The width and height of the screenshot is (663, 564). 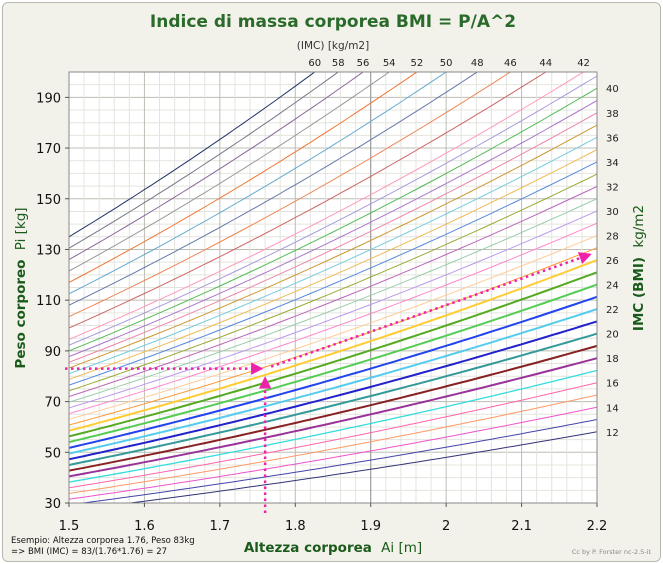 What do you see at coordinates (612, 89) in the screenshot?
I see `right-bmi-label: 40` at bounding box center [612, 89].